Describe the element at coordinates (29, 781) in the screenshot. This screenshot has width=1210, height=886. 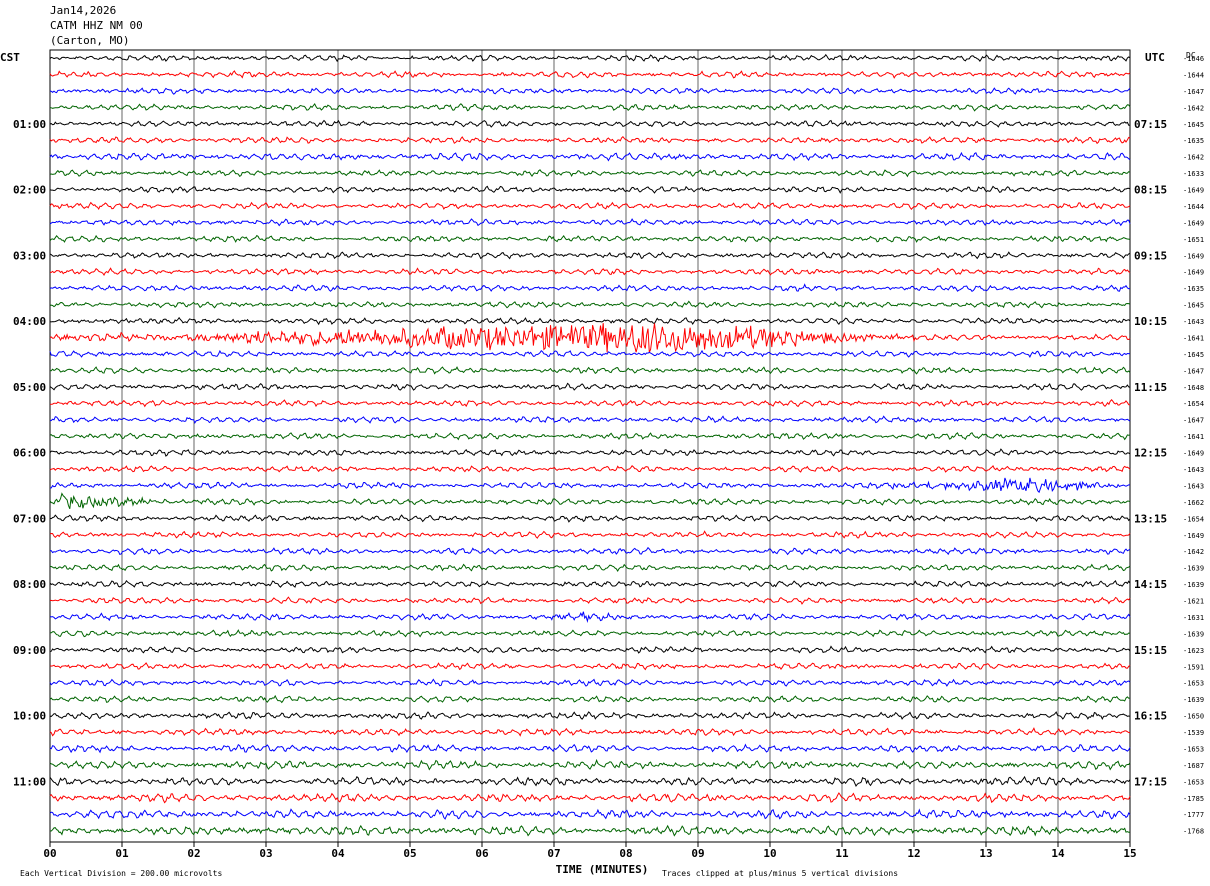
I see `left-hour-label: 11:00` at that location.